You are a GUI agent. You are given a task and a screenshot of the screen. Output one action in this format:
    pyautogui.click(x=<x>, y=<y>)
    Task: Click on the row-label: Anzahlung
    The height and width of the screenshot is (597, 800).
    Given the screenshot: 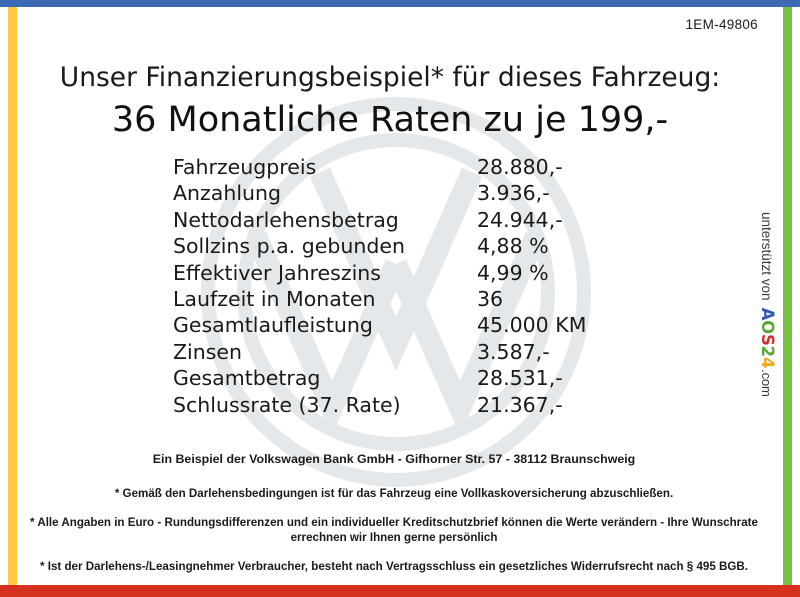 What is the action you would take?
    pyautogui.click(x=227, y=193)
    